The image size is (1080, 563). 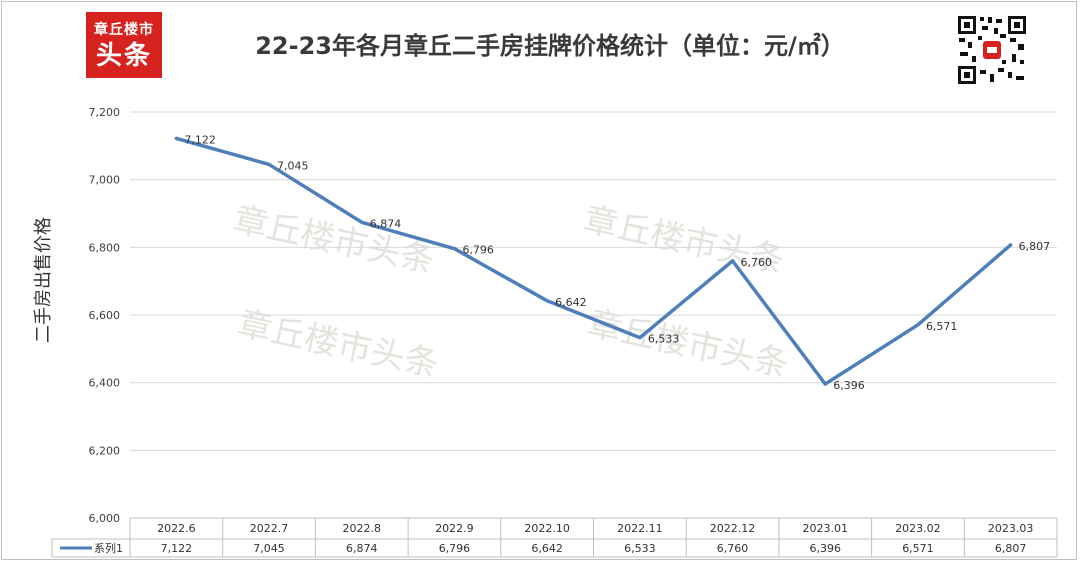 I want to click on table-cell-value: 6,396, so click(x=826, y=548).